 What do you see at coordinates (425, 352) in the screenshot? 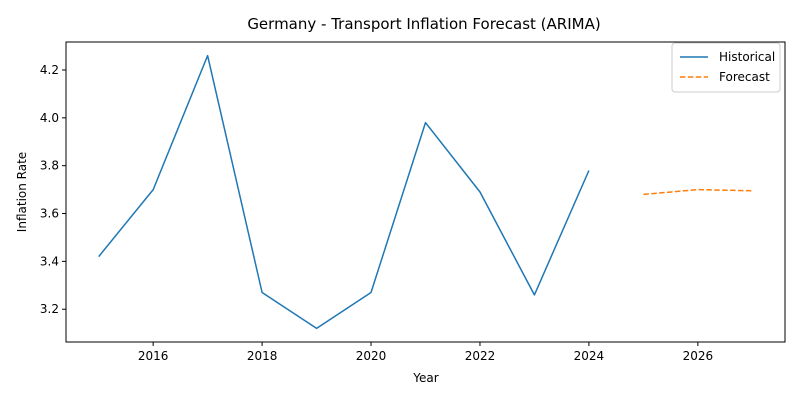
I see `x-axis: 2016 2018 2020 2022 2024 2026` at bounding box center [425, 352].